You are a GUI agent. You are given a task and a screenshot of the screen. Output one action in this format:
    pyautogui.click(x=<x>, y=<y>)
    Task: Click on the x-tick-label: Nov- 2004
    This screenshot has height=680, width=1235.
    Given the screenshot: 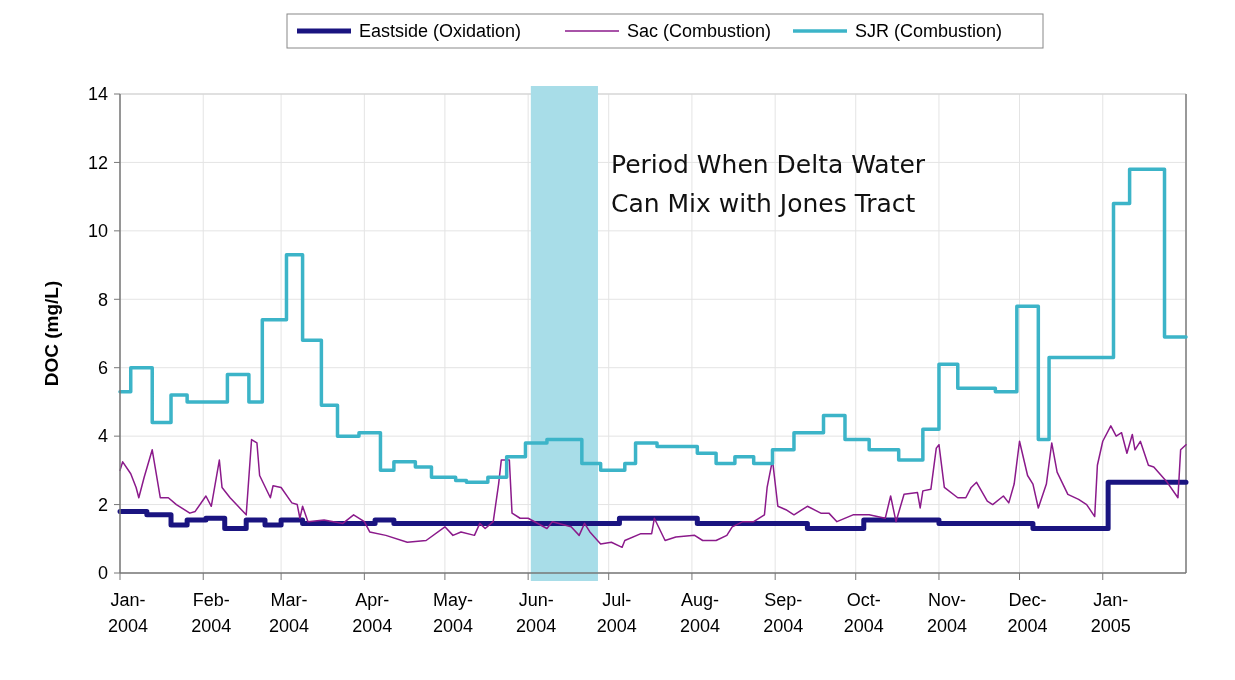 What is the action you would take?
    pyautogui.click(x=946, y=613)
    